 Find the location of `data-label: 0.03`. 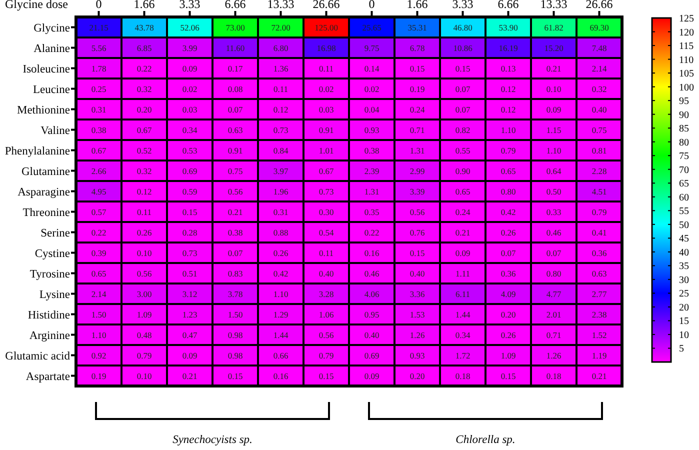

data-label: 0.03 is located at coordinates (190, 109).